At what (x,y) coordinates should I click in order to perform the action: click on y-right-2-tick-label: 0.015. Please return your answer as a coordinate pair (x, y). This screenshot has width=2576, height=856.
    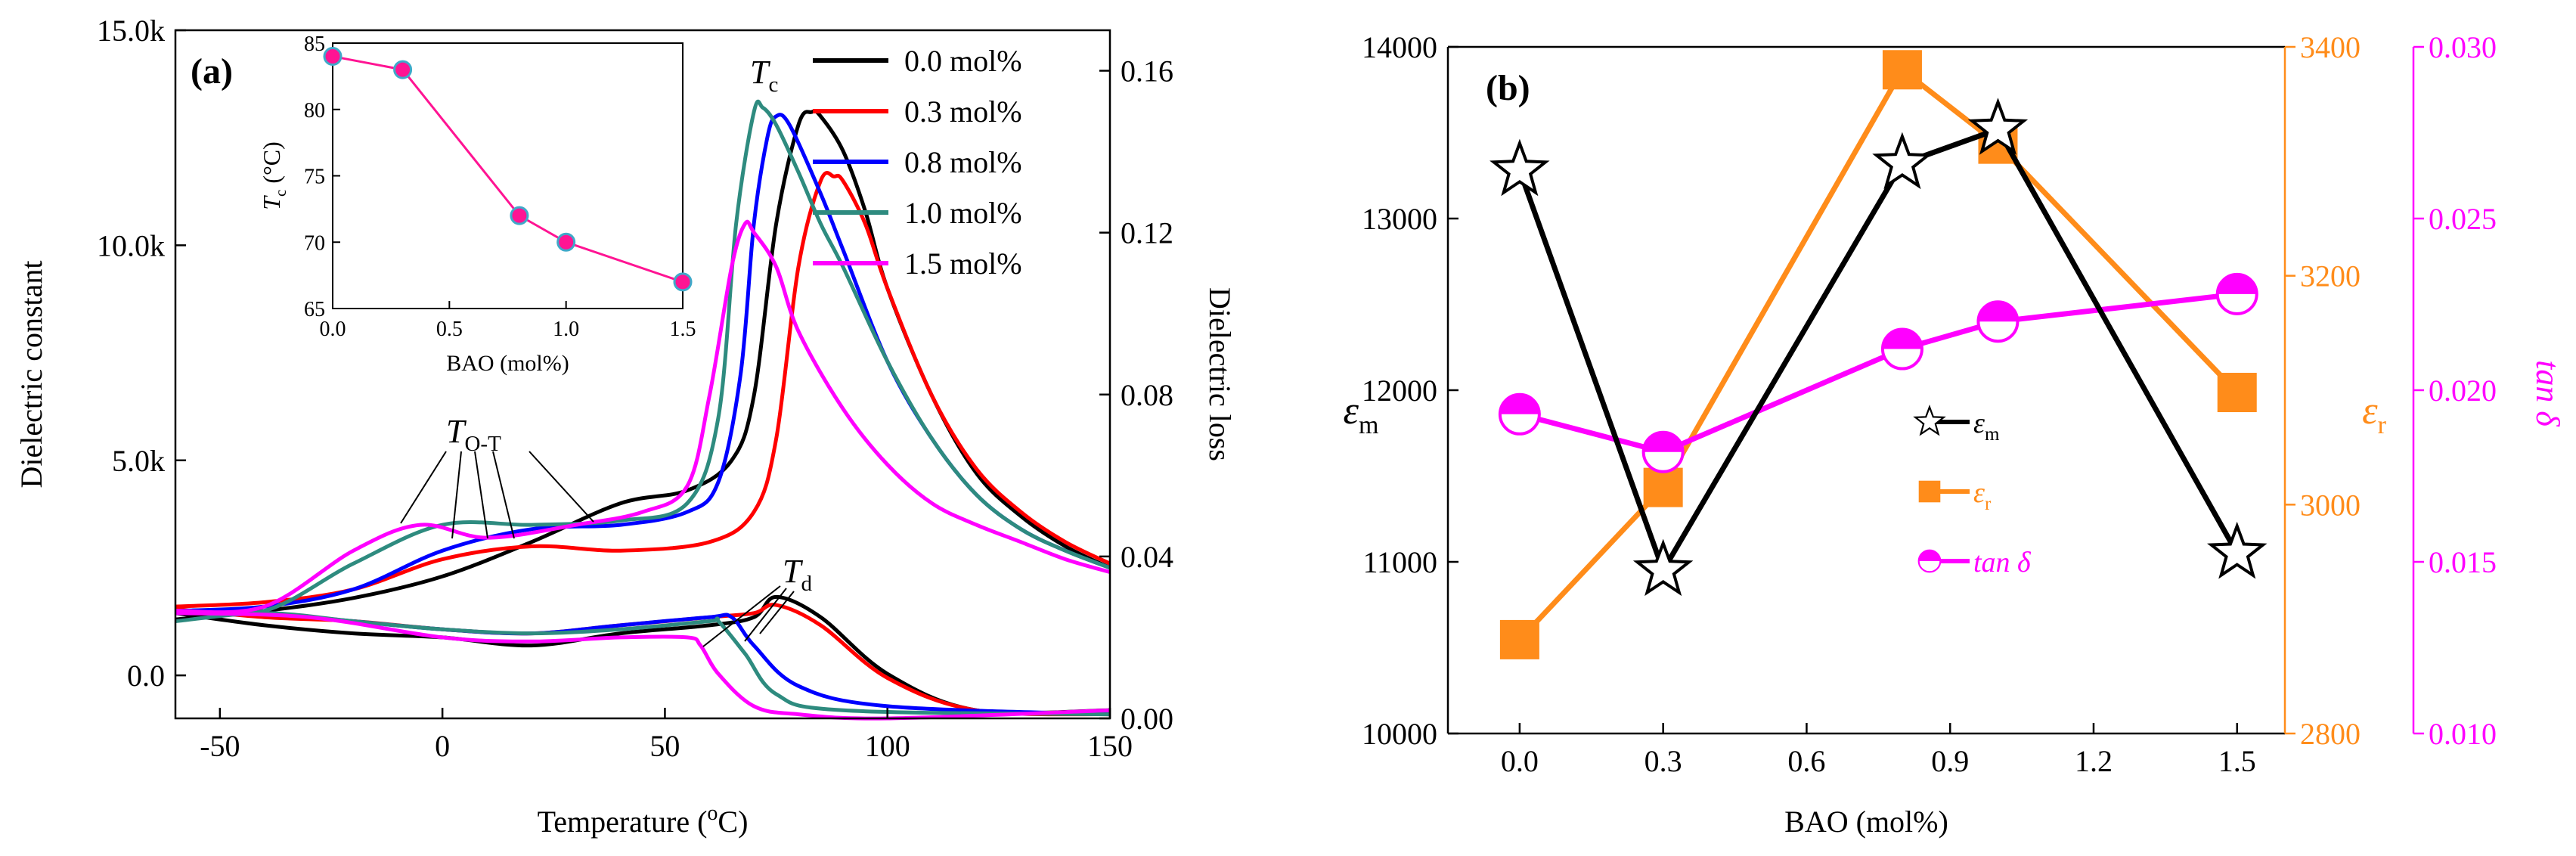
    Looking at the image, I should click on (2463, 562).